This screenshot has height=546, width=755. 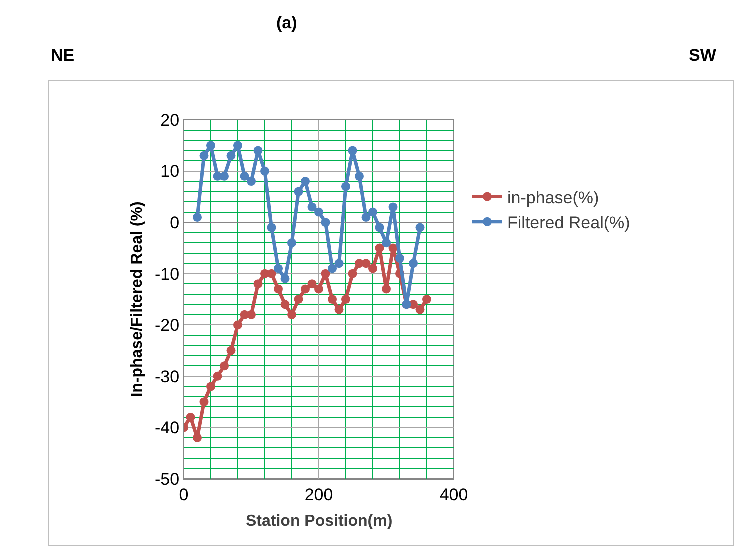 What do you see at coordinates (63, 55) in the screenshot?
I see `text: NE` at bounding box center [63, 55].